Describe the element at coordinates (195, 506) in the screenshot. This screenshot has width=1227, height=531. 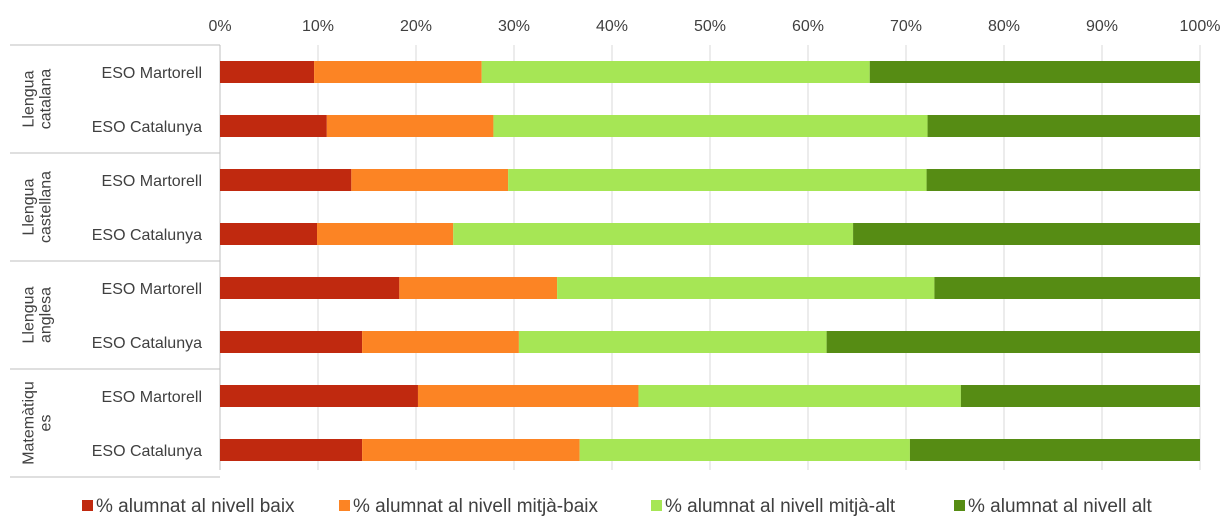
I see `legend-label: % alumnat al nivell baix` at that location.